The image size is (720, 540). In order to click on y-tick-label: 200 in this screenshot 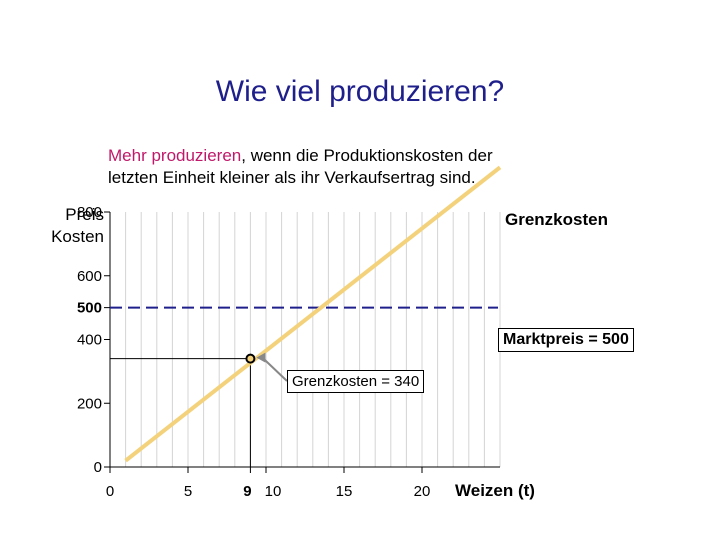, I will do `click(89, 403)`.